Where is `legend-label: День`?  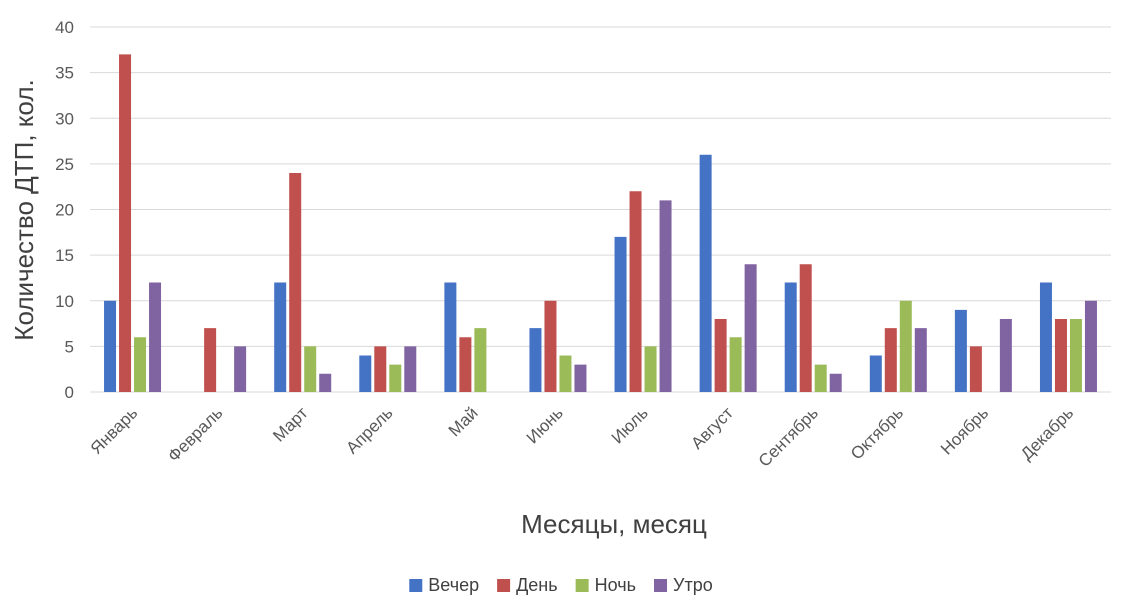
legend-label: День is located at coordinates (537, 585).